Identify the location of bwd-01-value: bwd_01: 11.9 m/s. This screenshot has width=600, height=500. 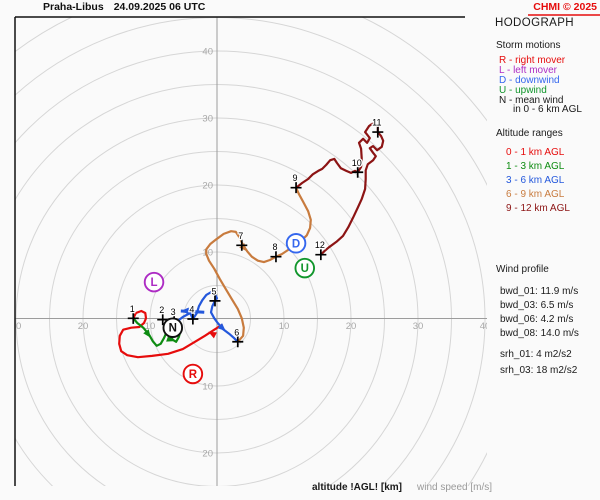
(539, 291).